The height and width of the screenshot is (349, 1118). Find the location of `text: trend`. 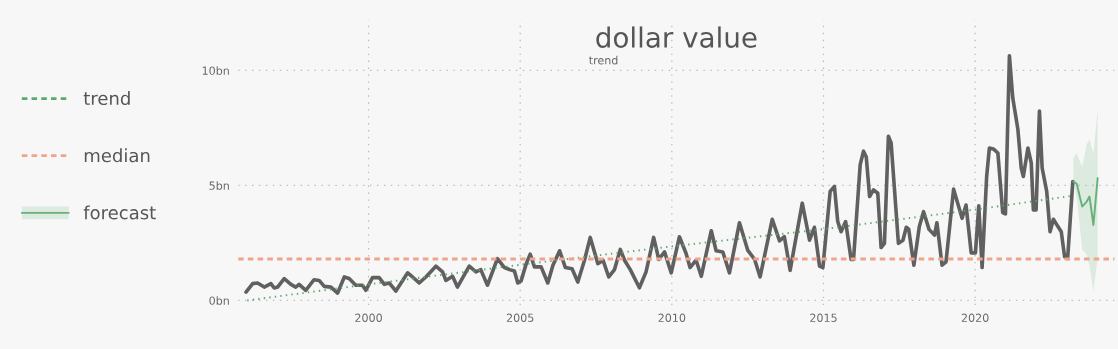

text: trend is located at coordinates (603, 60).